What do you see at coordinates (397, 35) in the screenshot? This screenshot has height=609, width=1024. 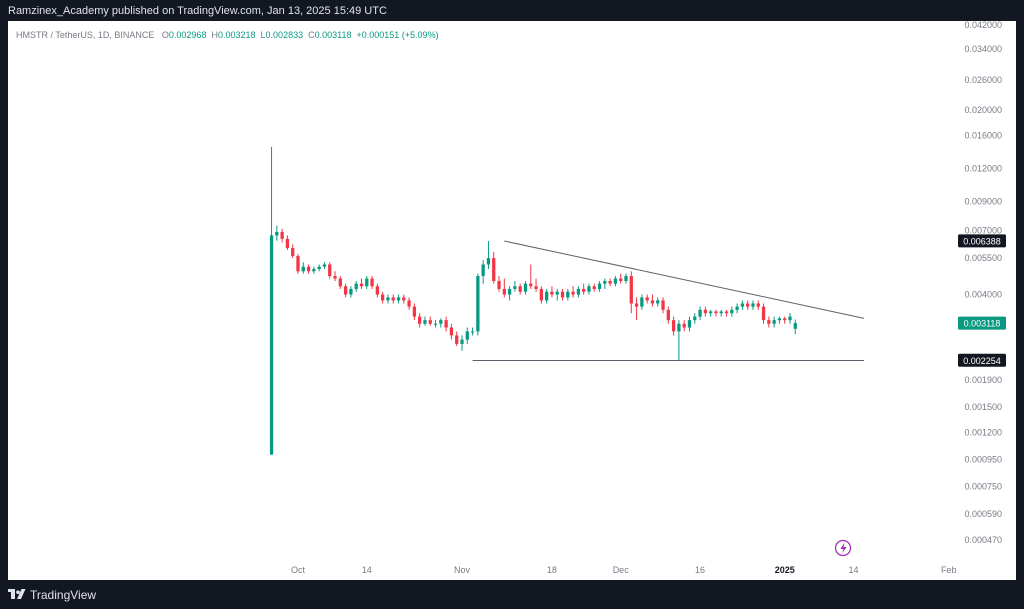 I see `change-value: +0.000151 (+5.09%)` at bounding box center [397, 35].